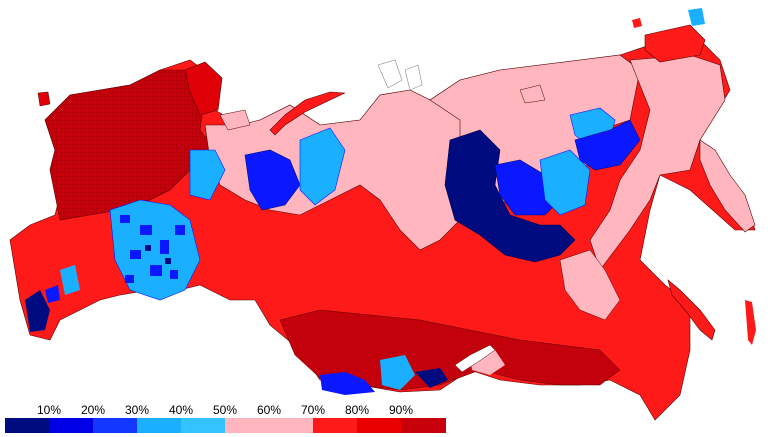 The width and height of the screenshot is (780, 437). Describe the element at coordinates (657, 162) in the screenshot. I see `region-fareast-pink` at that location.